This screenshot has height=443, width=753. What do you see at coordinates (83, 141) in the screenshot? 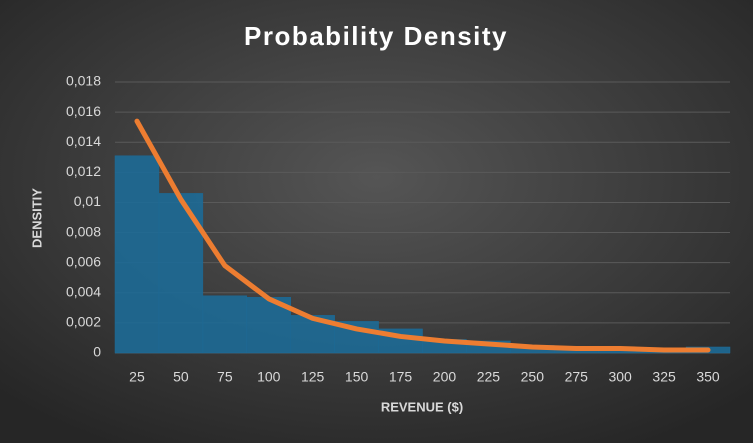
I see `y-tick-label: 0,014` at bounding box center [83, 141].